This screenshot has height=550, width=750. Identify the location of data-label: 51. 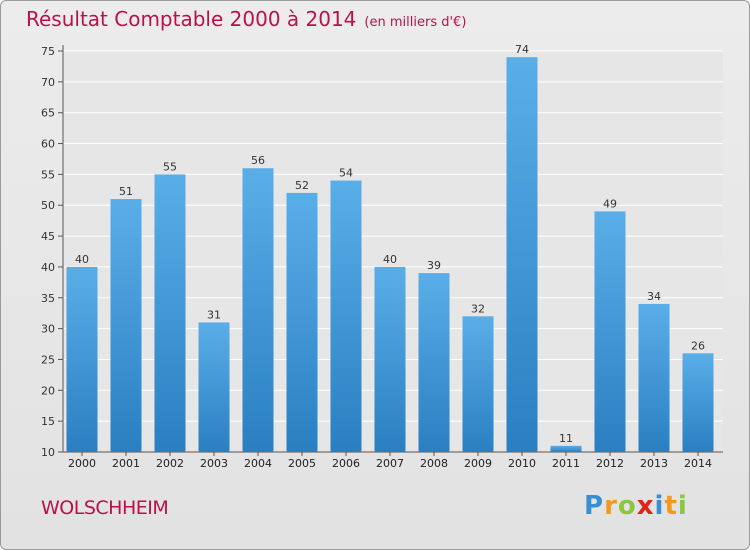
(126, 191).